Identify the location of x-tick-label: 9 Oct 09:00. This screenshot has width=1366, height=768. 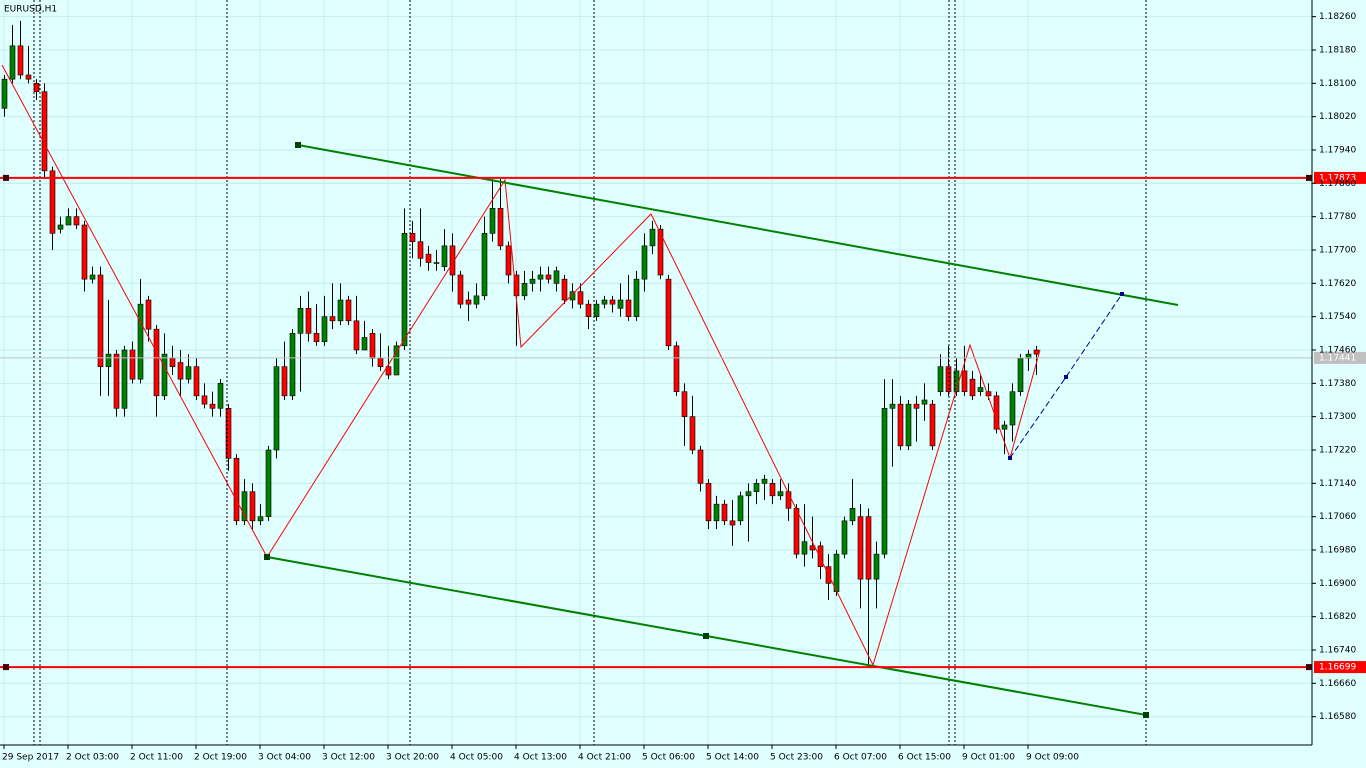
(1052, 758).